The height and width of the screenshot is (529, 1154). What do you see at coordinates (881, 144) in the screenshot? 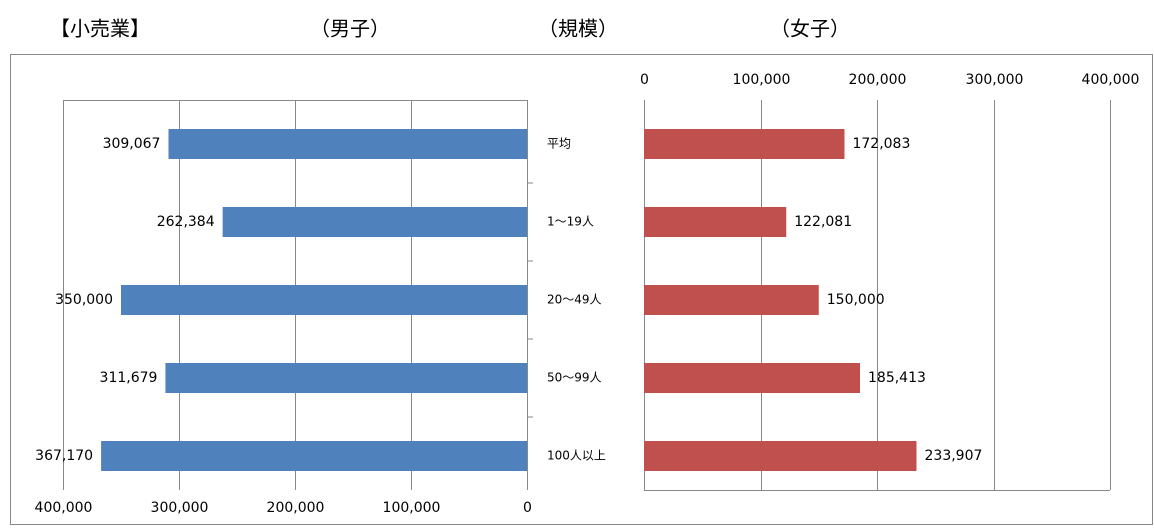
I see `data-label: 172,083` at bounding box center [881, 144].